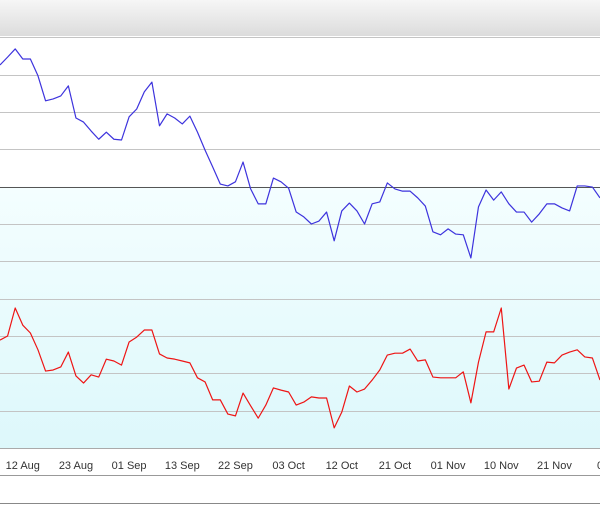 Image resolution: width=600 pixels, height=518 pixels. I want to click on header-bar, so click(300, 18).